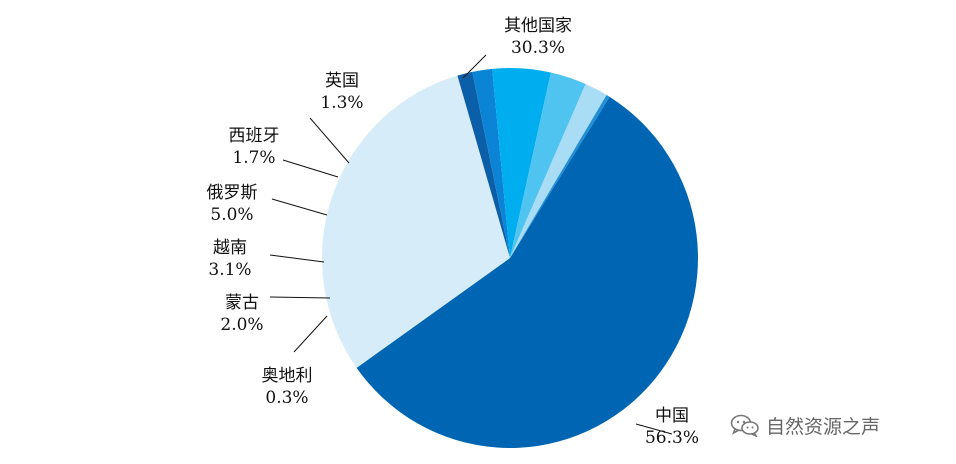 Image resolution: width=956 pixels, height=464 pixels. Describe the element at coordinates (342, 81) in the screenshot. I see `slice-label-2: 英国` at that location.